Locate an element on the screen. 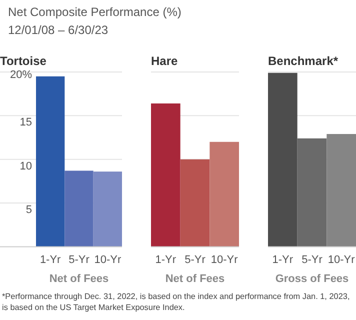  y-tick-label: 10 is located at coordinates (26, 166).